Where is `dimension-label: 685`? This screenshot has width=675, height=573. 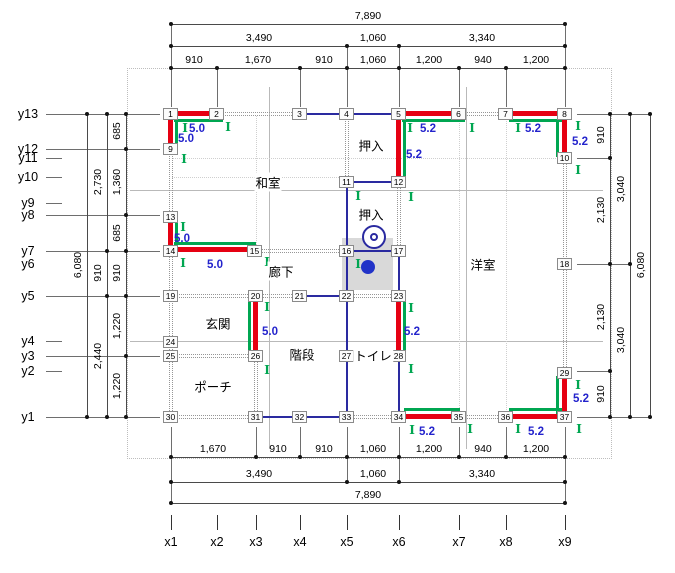 dimension-label: 685 is located at coordinates (117, 233).